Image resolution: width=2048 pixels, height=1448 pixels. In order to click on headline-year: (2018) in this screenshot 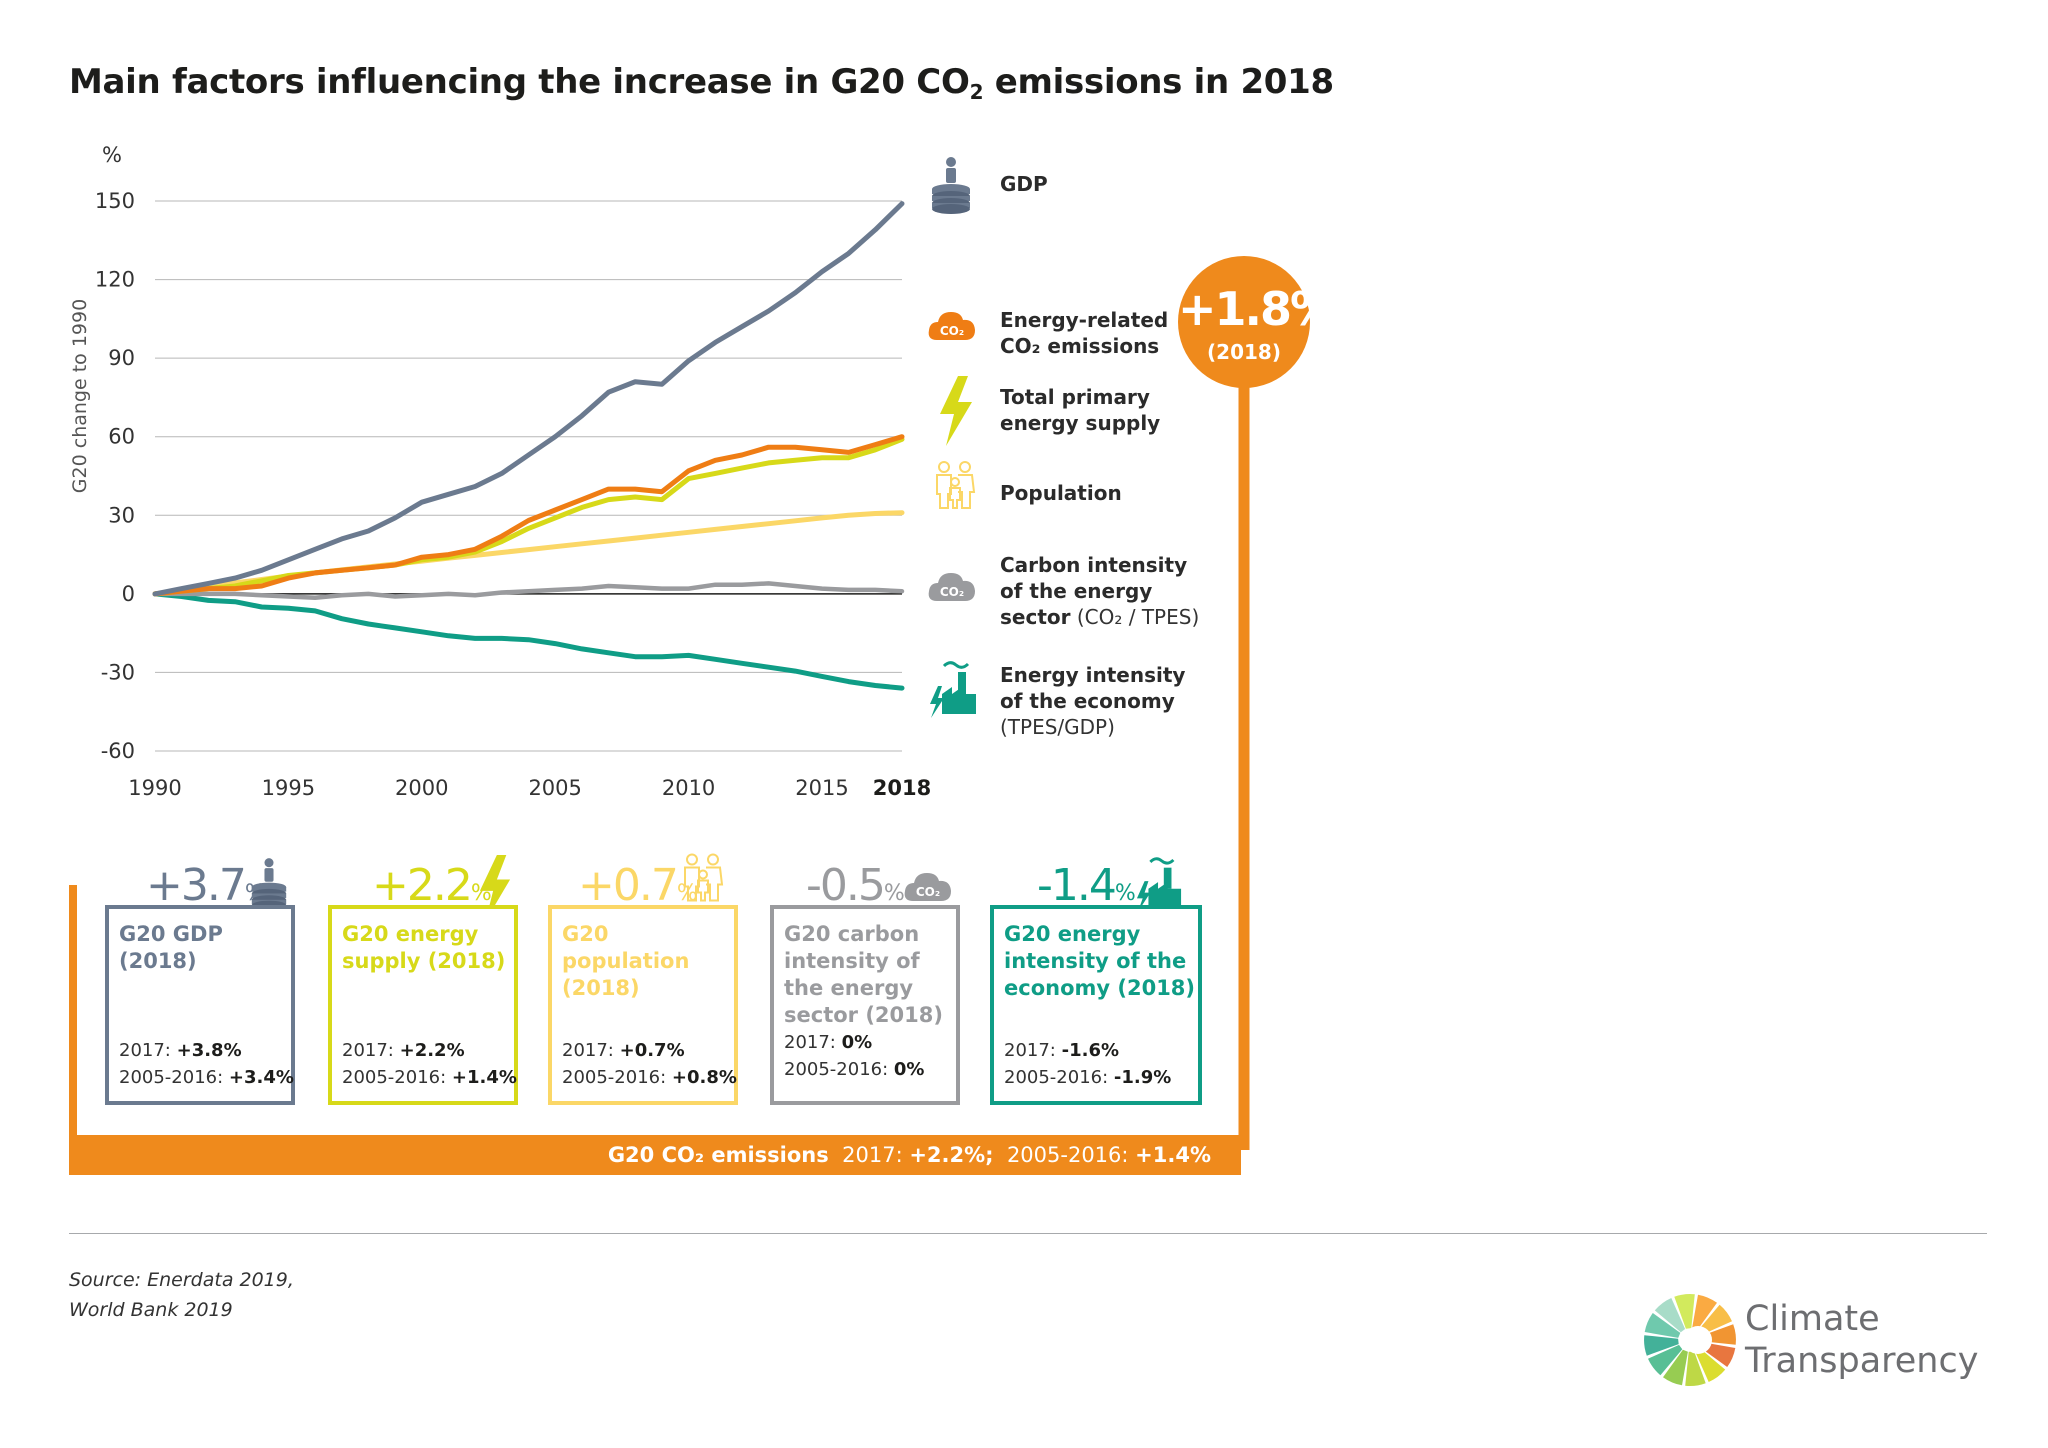, I will do `click(1244, 352)`.